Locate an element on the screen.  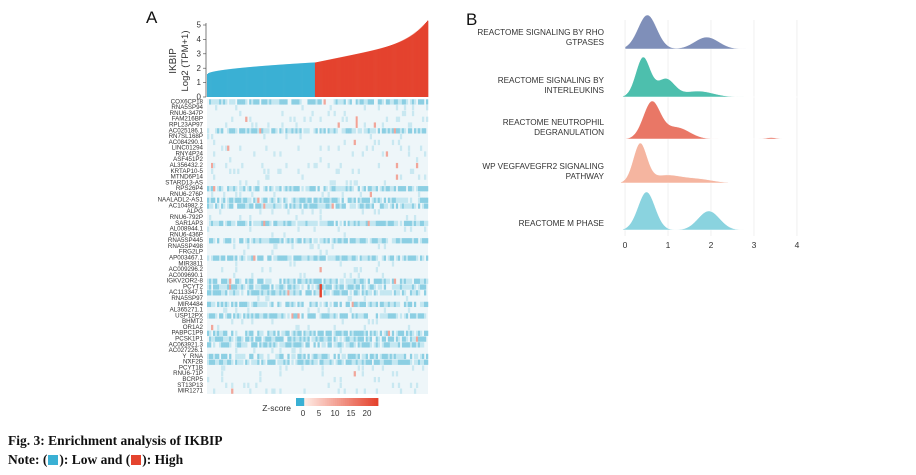
low-swatch is located at coordinates (53, 460).